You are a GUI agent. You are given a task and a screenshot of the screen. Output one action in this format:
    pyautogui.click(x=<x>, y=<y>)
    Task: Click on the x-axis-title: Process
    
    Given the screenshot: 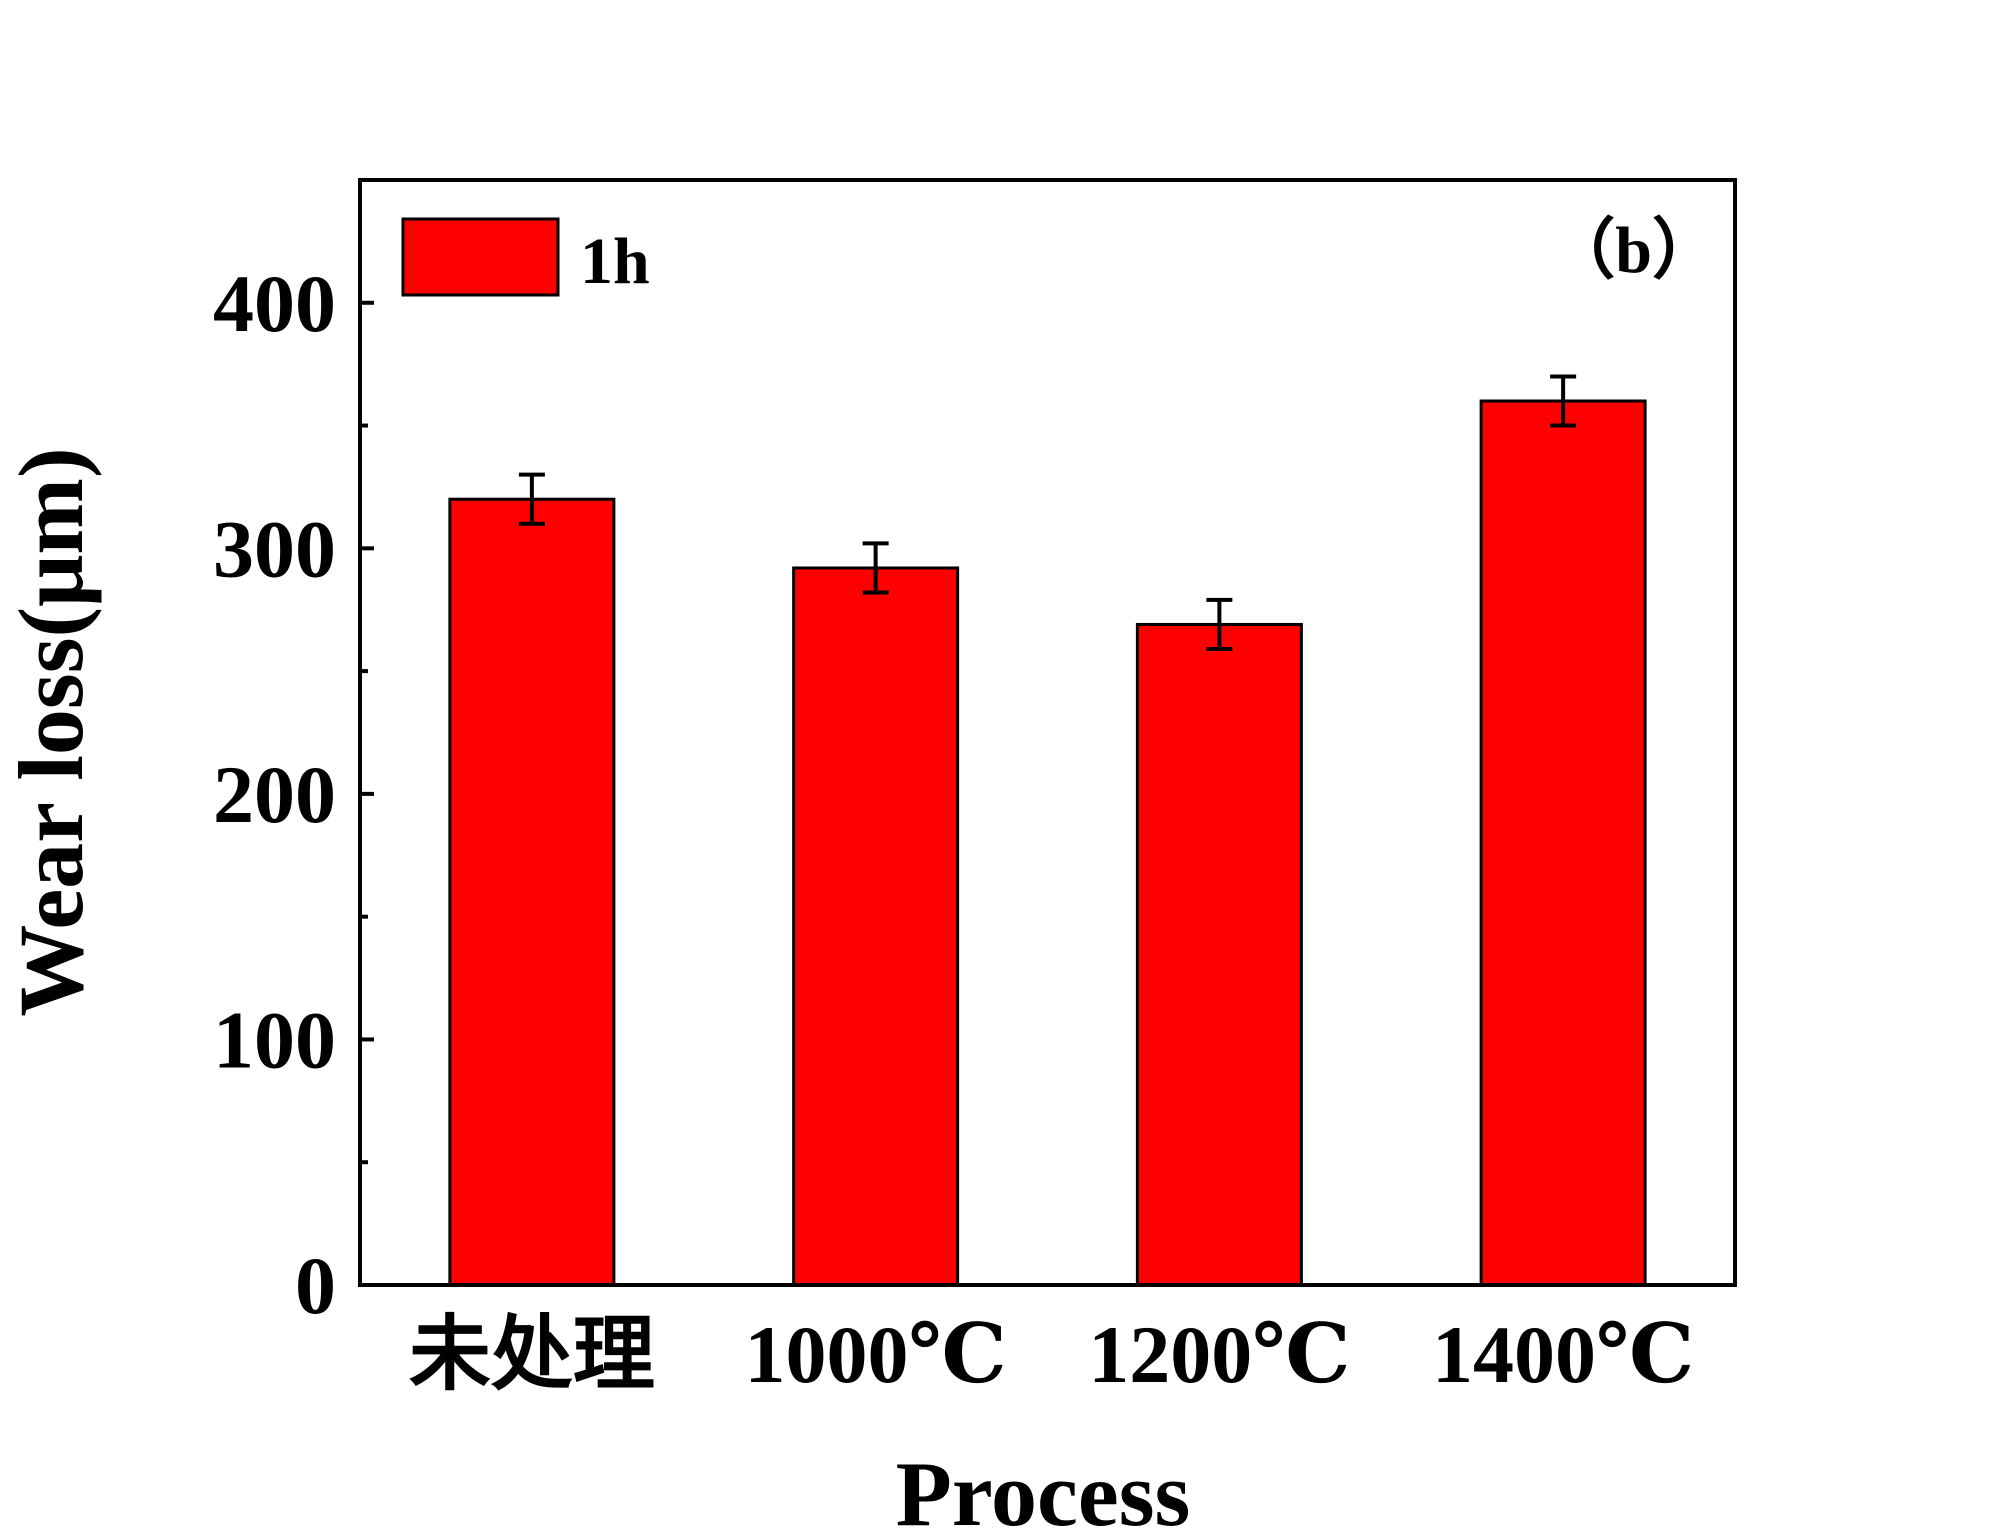 What is the action you would take?
    pyautogui.click(x=1043, y=1487)
    